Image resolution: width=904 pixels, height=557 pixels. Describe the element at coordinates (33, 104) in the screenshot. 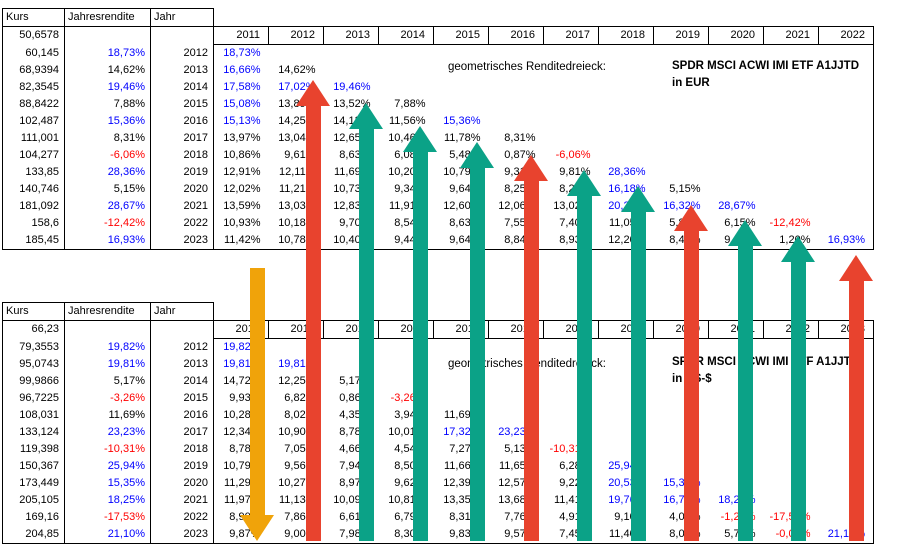

I see `kurs-cell: 88,8422` at that location.